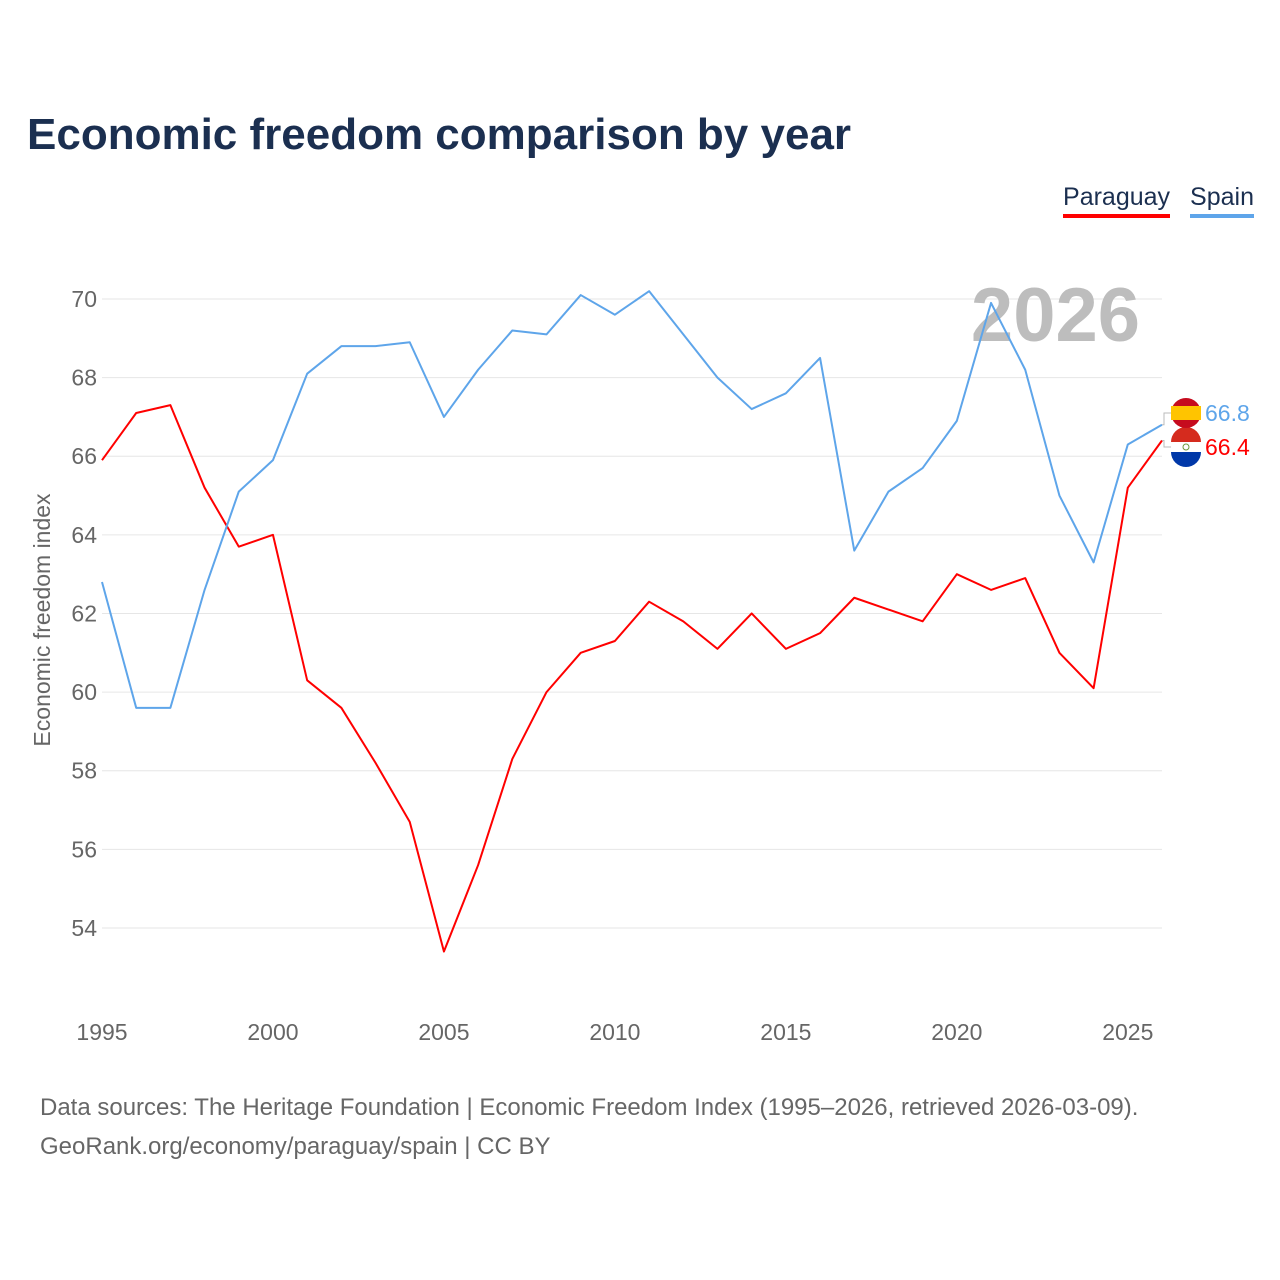 The width and height of the screenshot is (1280, 1280). What do you see at coordinates (1117, 200) in the screenshot?
I see `legend-paraguay: Paraguay` at bounding box center [1117, 200].